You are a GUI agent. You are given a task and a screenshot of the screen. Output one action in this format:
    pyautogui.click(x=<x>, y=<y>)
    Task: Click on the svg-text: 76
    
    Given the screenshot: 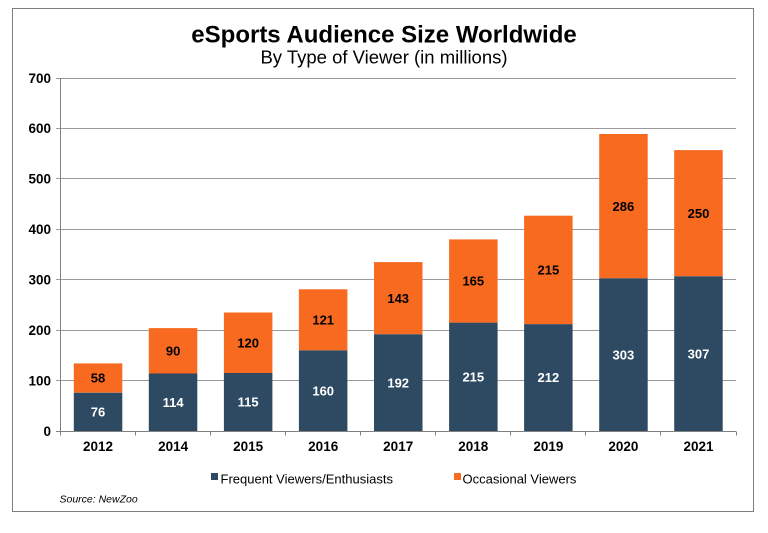 What is the action you would take?
    pyautogui.click(x=98, y=412)
    